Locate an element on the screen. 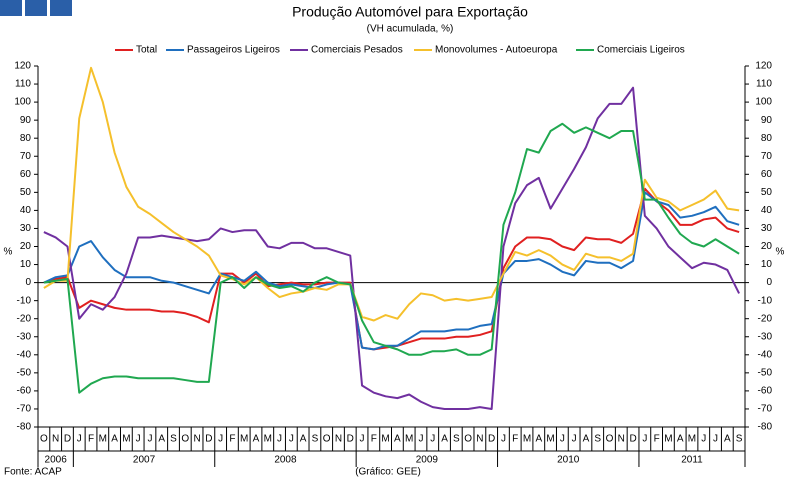 This screenshot has width=788, height=481. y-tick-label: -30 is located at coordinates (24, 336).